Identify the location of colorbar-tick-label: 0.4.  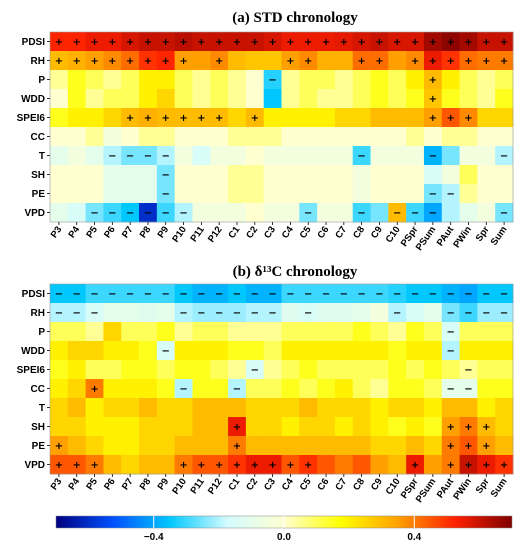
(414, 537).